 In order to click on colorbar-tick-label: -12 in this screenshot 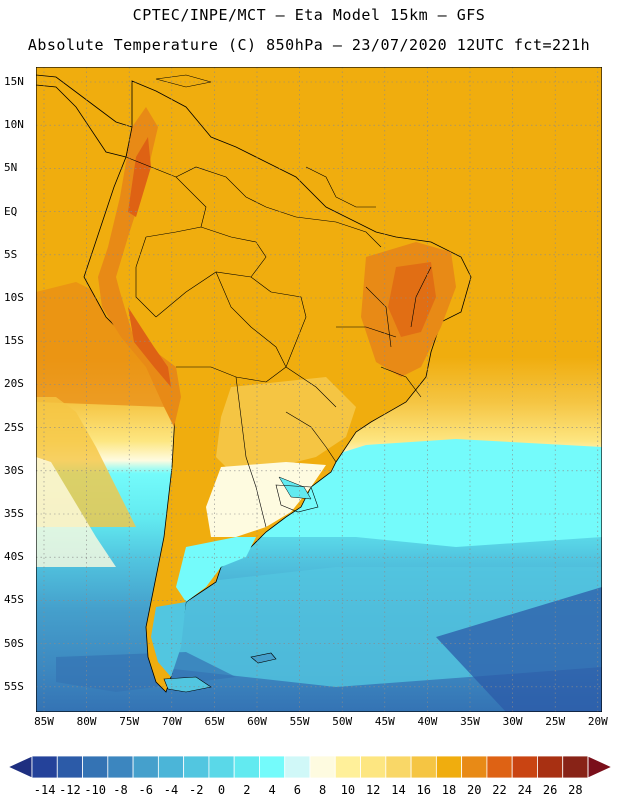, I will do `click(70, 790)`.